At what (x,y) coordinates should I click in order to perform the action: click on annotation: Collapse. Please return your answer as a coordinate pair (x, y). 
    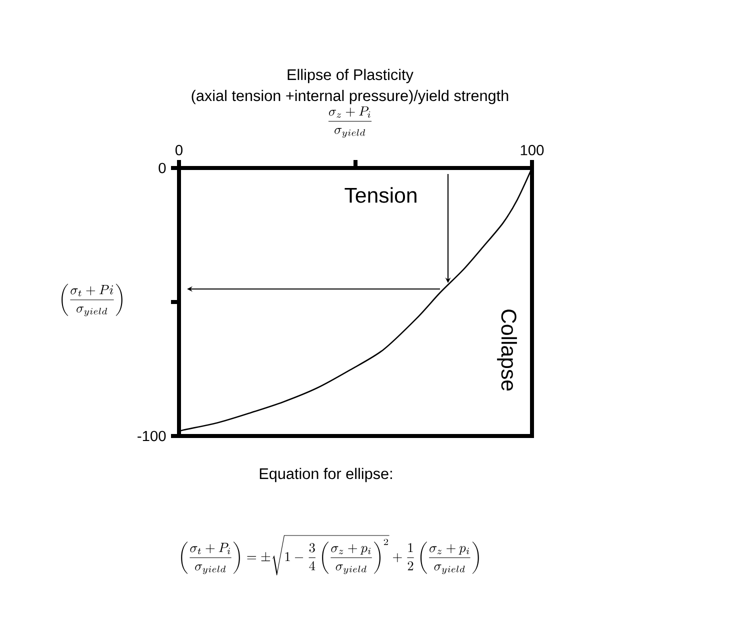
    Looking at the image, I should click on (507, 350).